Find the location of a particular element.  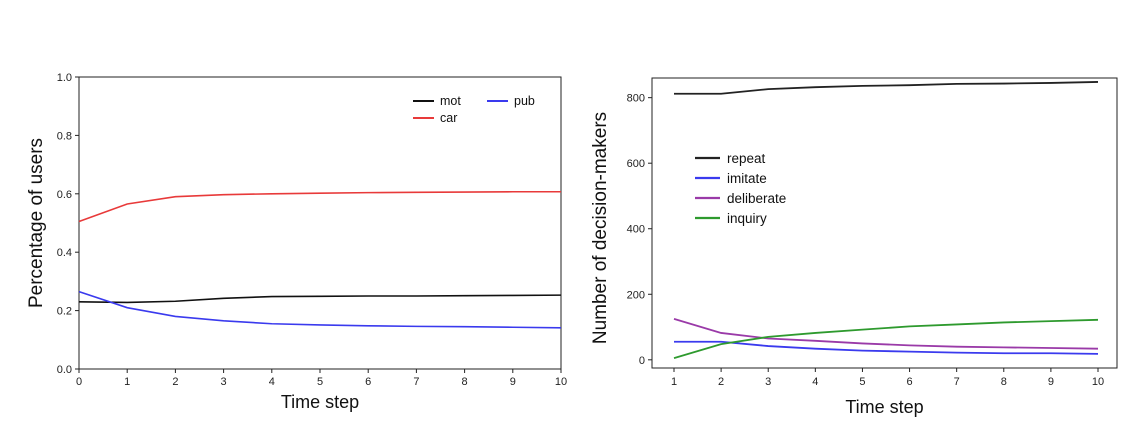

y-tick-label: 800 is located at coordinates (636, 99).